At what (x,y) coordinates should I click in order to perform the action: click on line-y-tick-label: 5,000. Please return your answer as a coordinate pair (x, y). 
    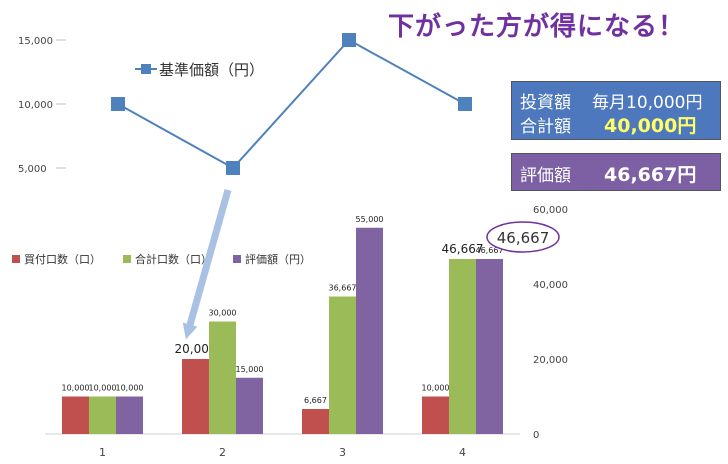
    Looking at the image, I should click on (32, 169).